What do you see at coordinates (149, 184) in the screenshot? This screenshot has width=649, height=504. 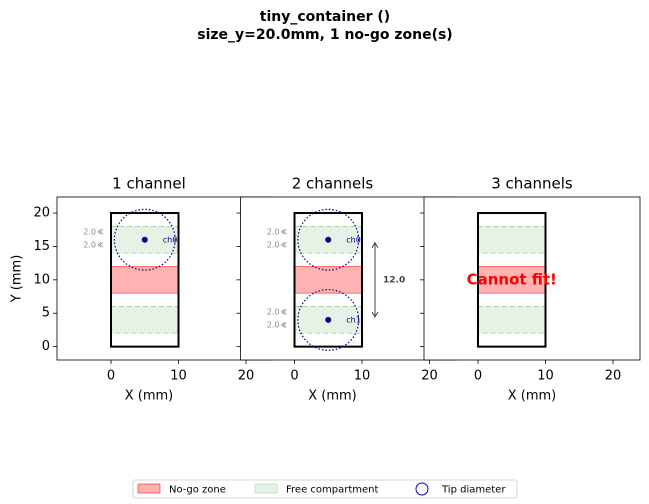 I see `panel-title: 1 channel` at bounding box center [149, 184].